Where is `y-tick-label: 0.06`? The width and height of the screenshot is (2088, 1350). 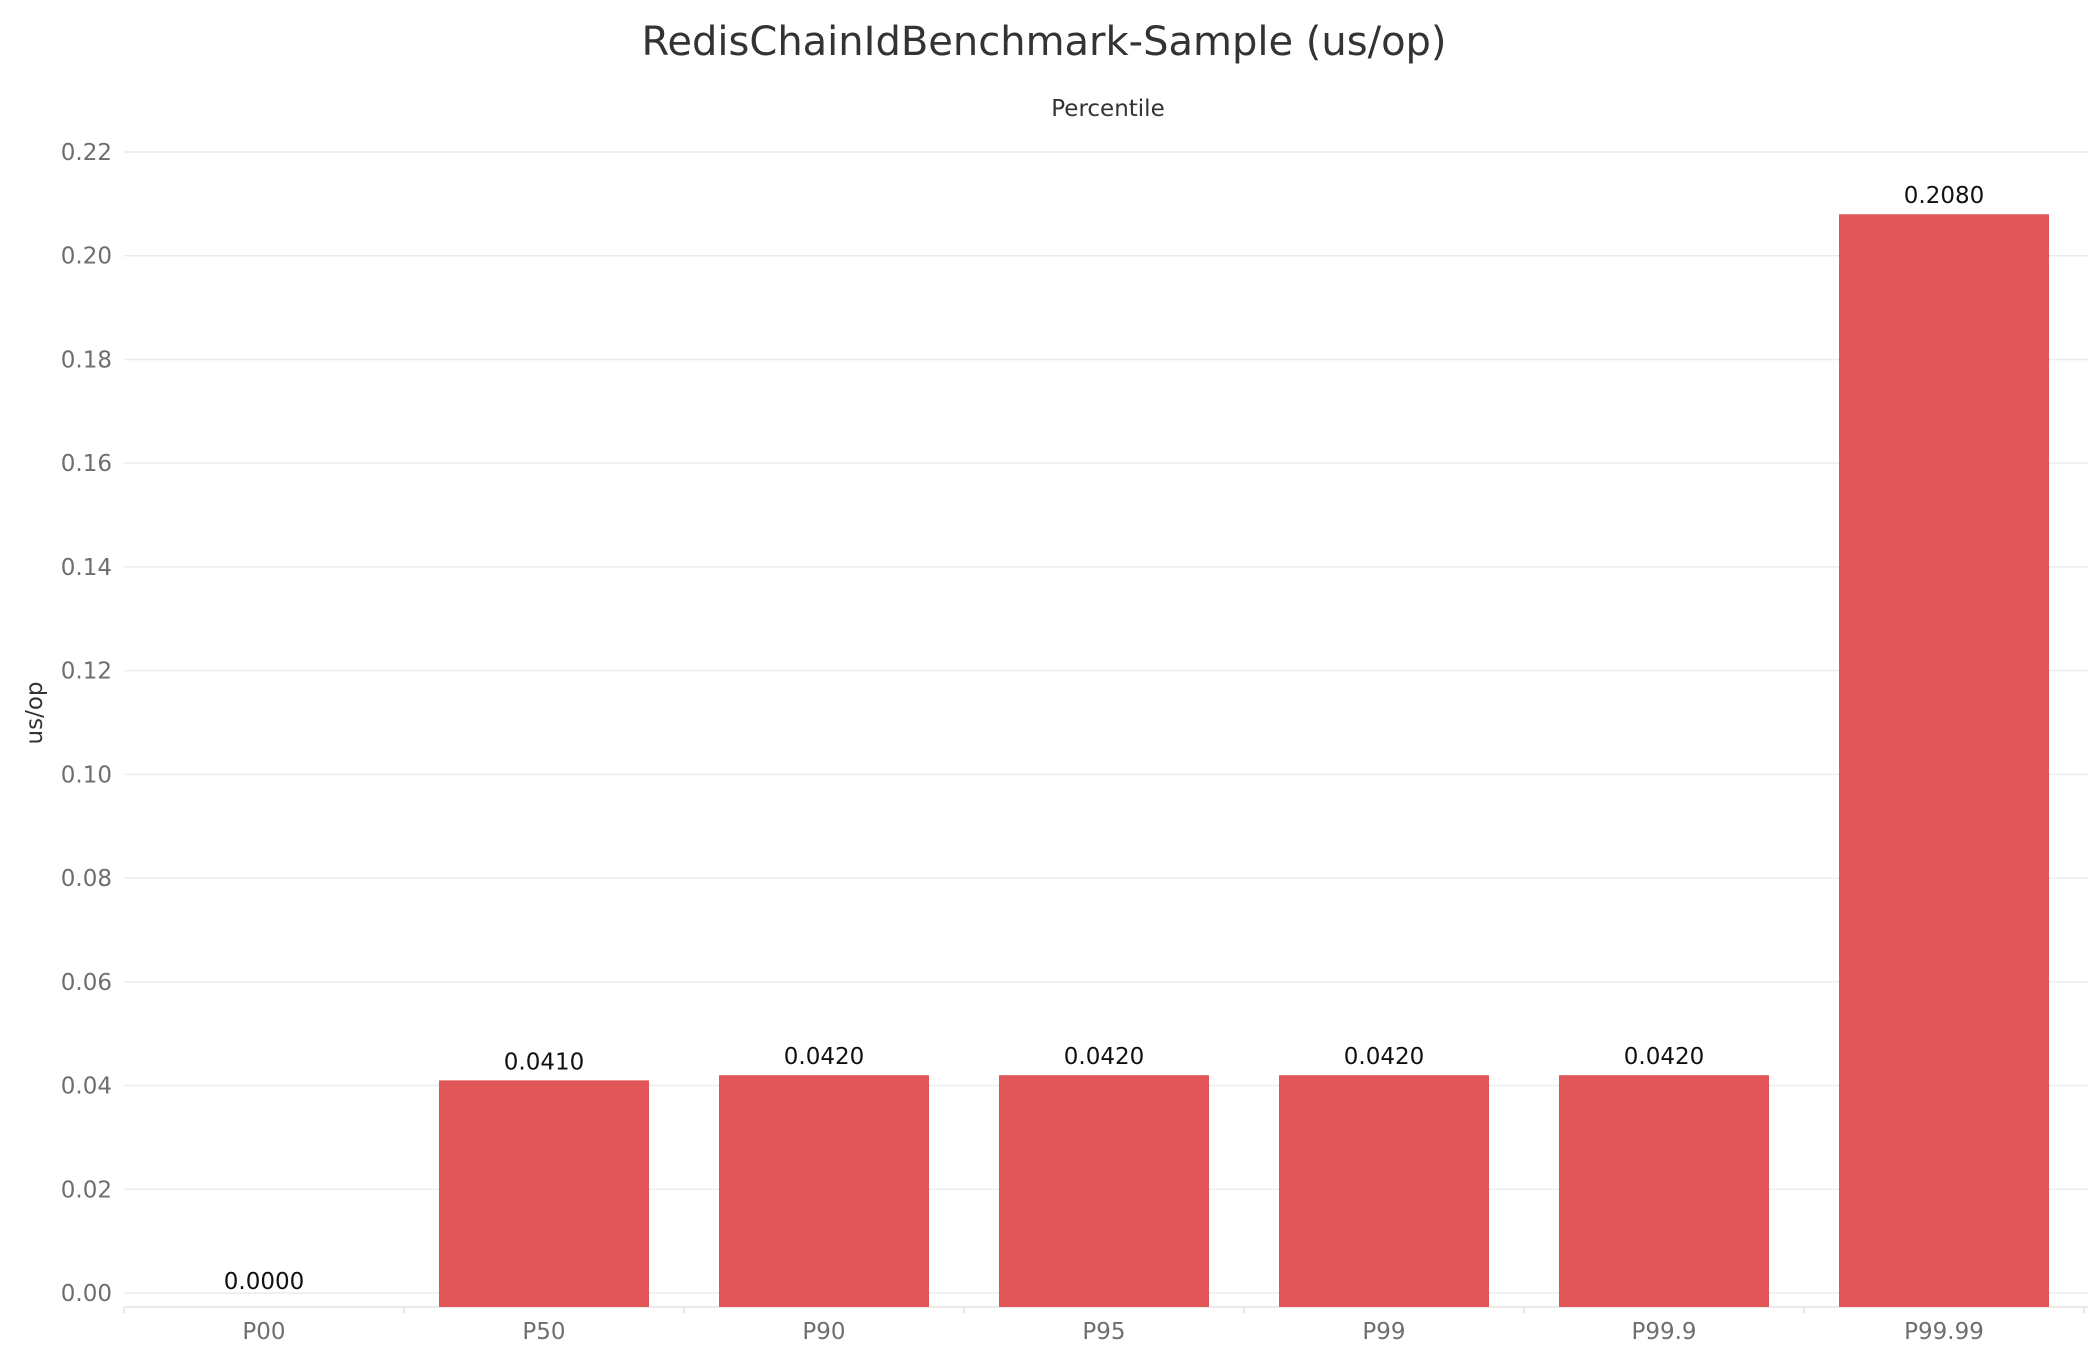 y-tick-label: 0.06 is located at coordinates (86, 983).